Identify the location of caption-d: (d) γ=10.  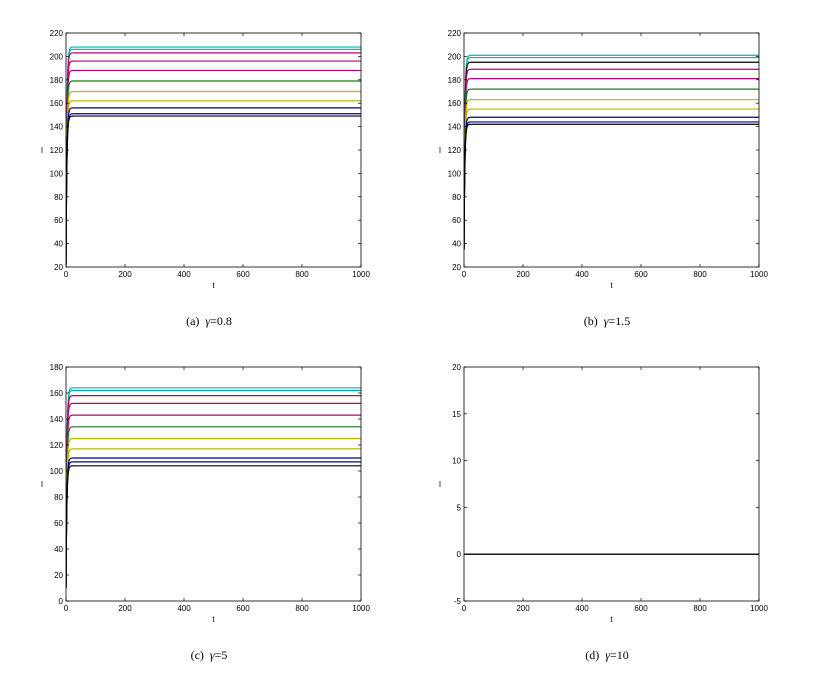
(607, 655).